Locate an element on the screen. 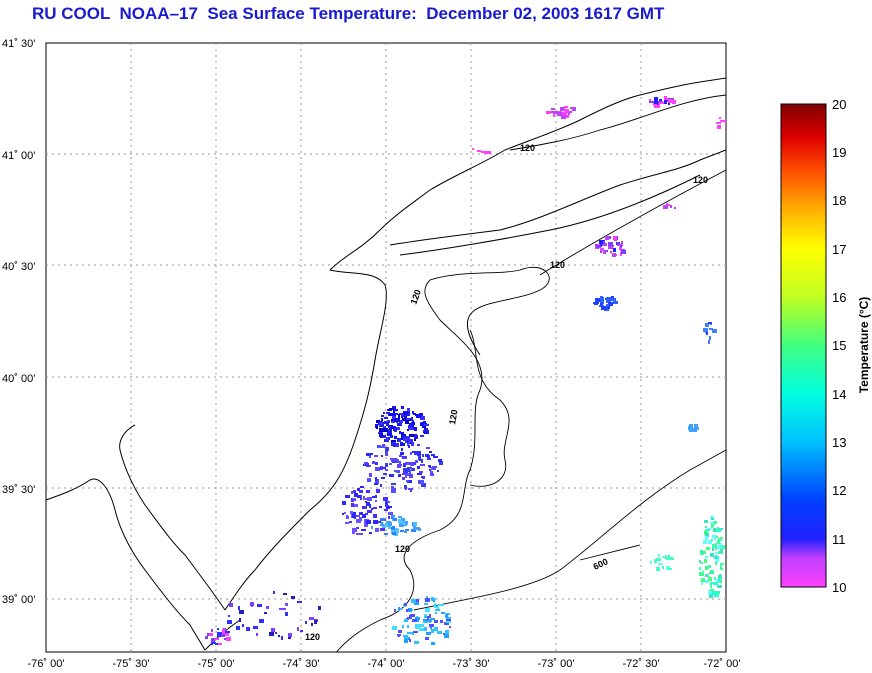 The width and height of the screenshot is (872, 673). contour-label: 120 is located at coordinates (527, 148).